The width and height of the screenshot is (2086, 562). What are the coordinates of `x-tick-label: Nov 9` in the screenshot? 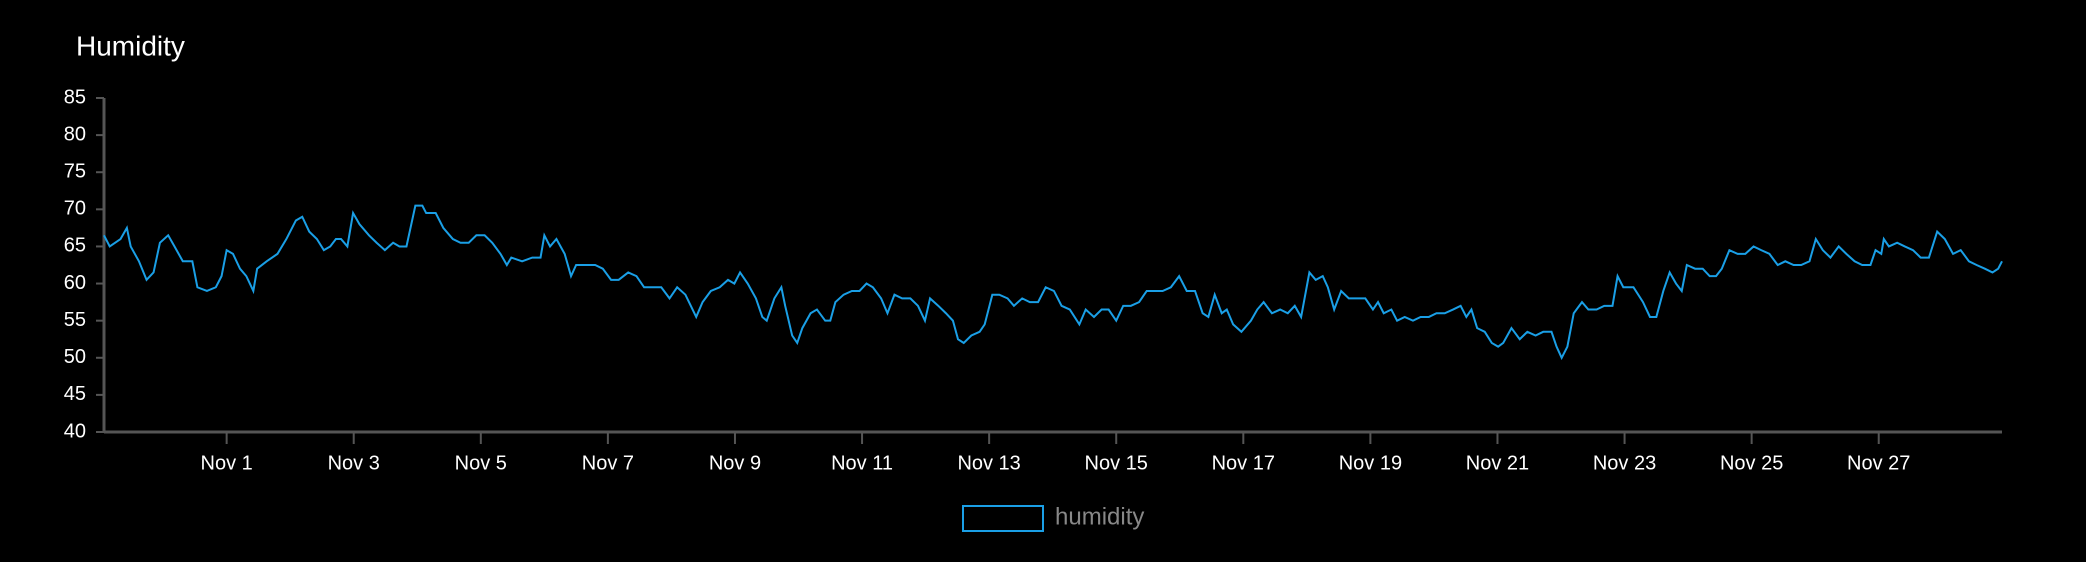 It's located at (735, 463).